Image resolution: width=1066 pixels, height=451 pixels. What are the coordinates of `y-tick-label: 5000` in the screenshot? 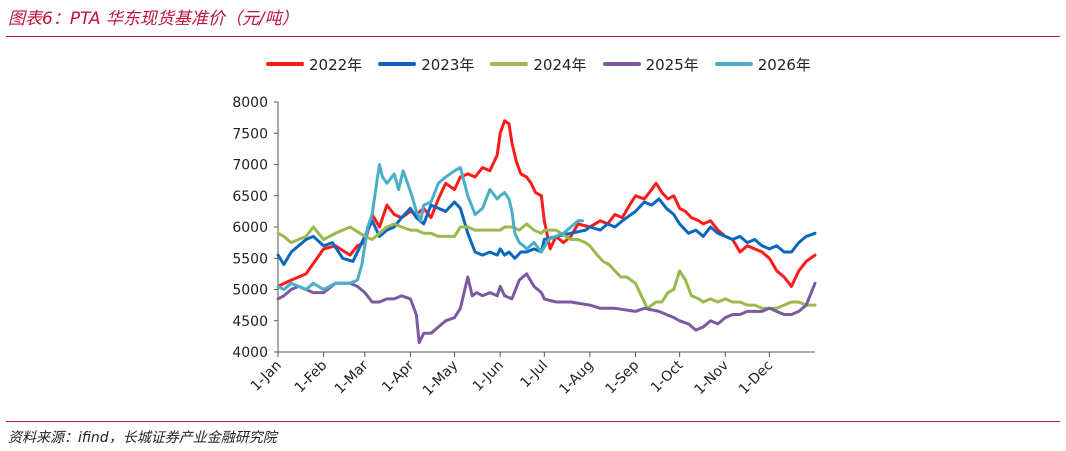 It's located at (250, 291).